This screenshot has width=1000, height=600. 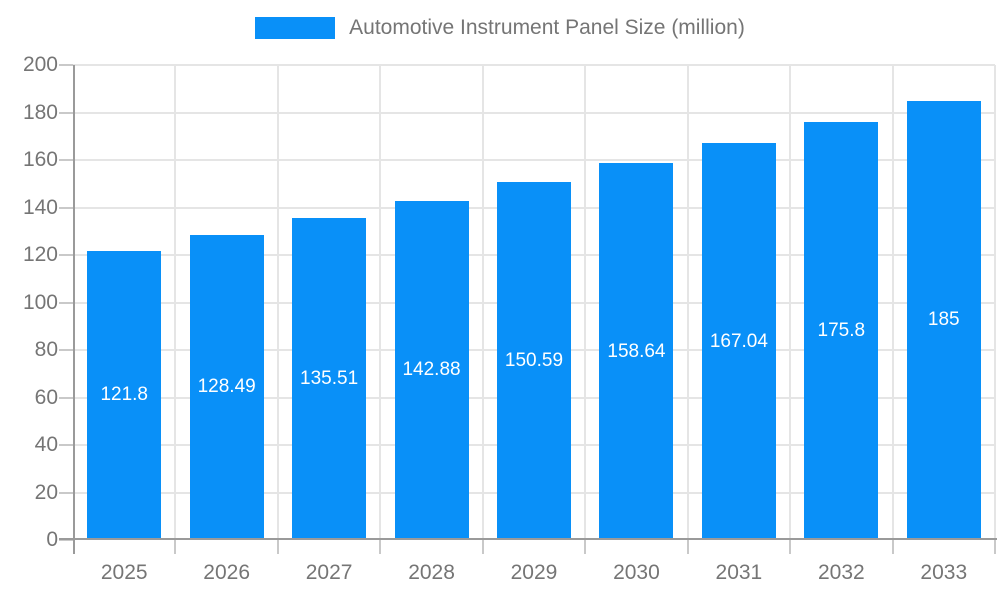 I want to click on bar-2031, so click(x=738, y=341).